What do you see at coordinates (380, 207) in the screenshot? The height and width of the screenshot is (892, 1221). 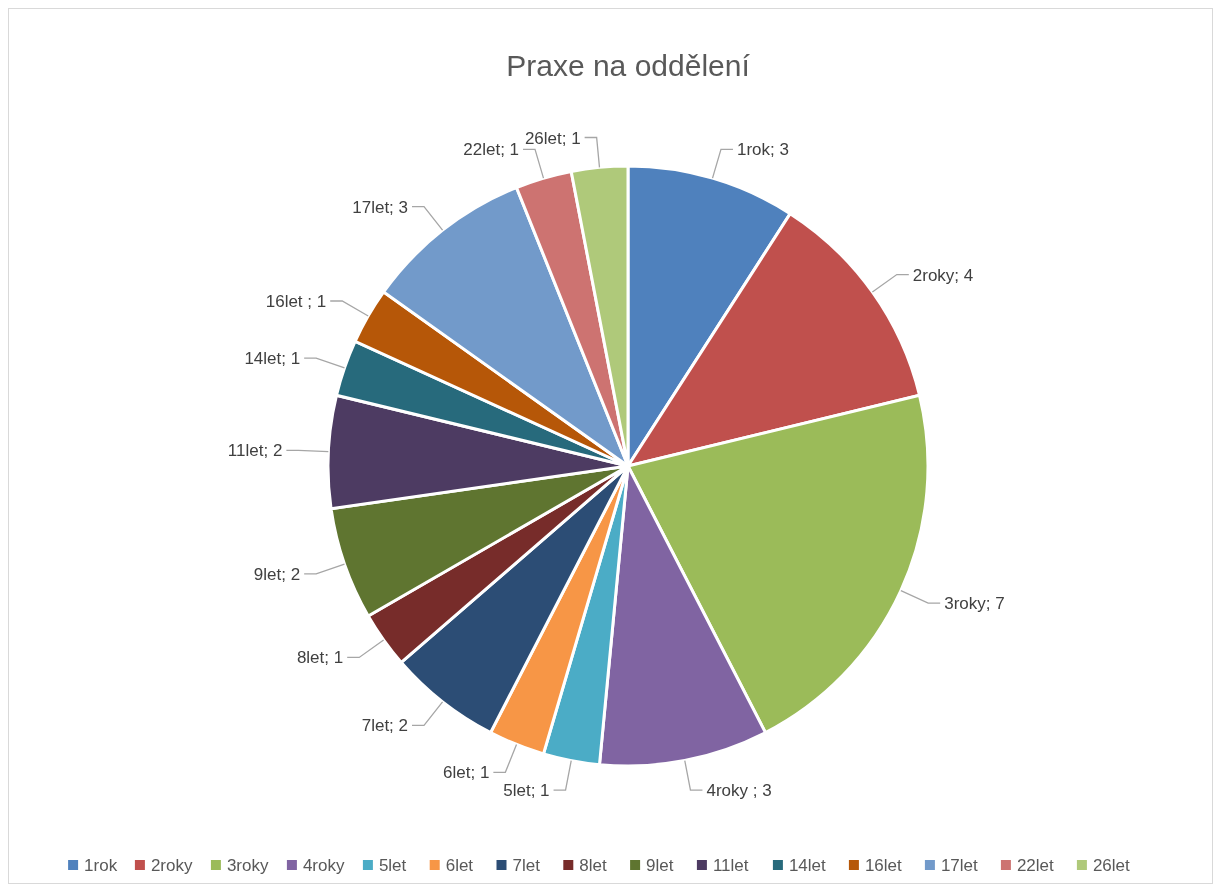 I see `data-label: 17let; 3` at bounding box center [380, 207].